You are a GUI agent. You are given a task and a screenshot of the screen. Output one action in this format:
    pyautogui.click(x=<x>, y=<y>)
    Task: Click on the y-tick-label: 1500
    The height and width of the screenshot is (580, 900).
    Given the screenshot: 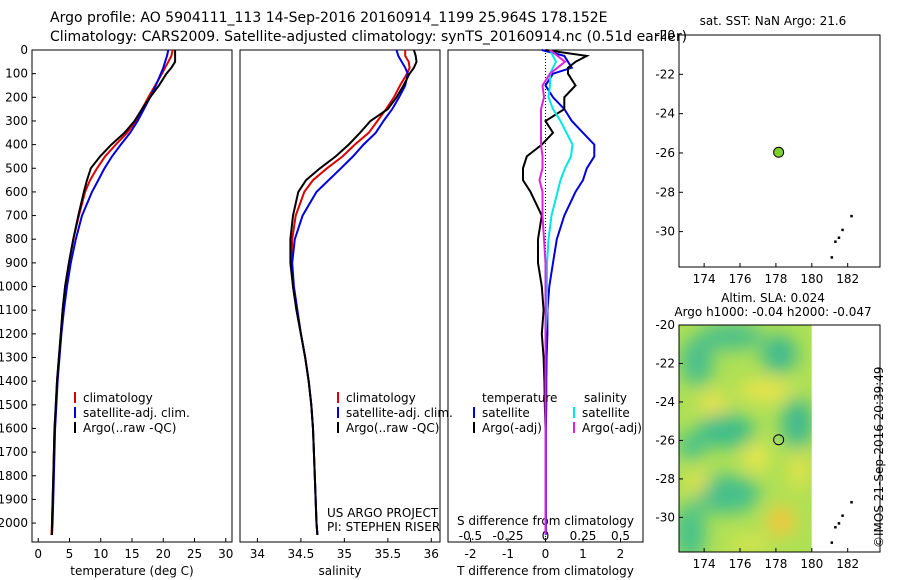 What is the action you would take?
    pyautogui.click(x=14, y=405)
    